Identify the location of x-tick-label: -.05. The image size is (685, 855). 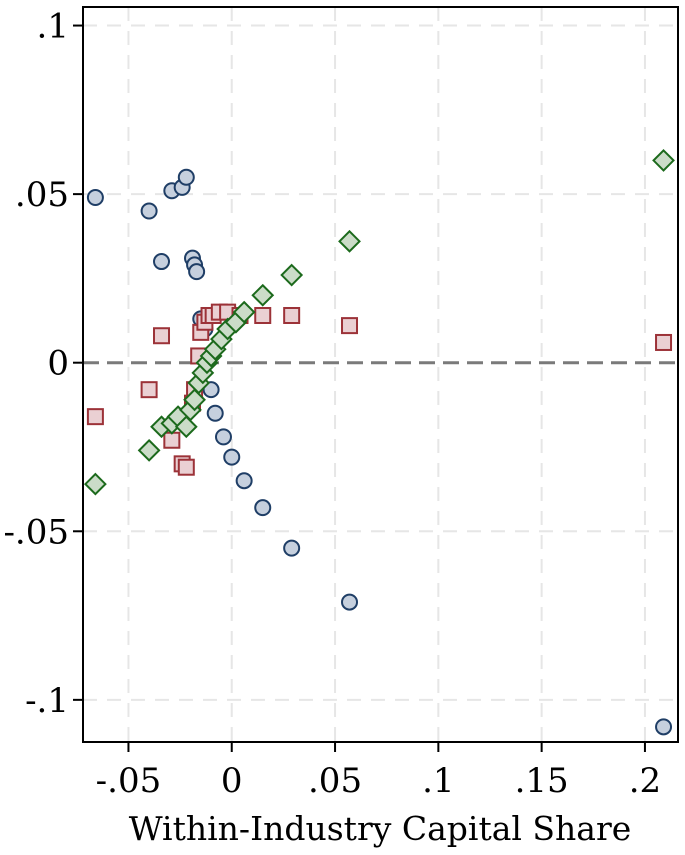
(129, 781).